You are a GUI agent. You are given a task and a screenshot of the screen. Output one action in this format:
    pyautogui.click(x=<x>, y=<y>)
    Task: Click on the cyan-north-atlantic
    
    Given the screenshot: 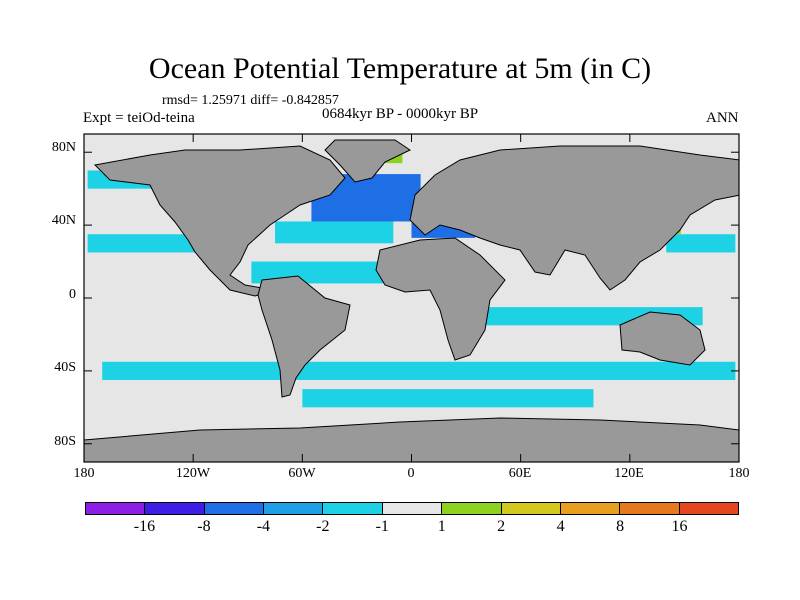 What is the action you would take?
    pyautogui.click(x=334, y=232)
    